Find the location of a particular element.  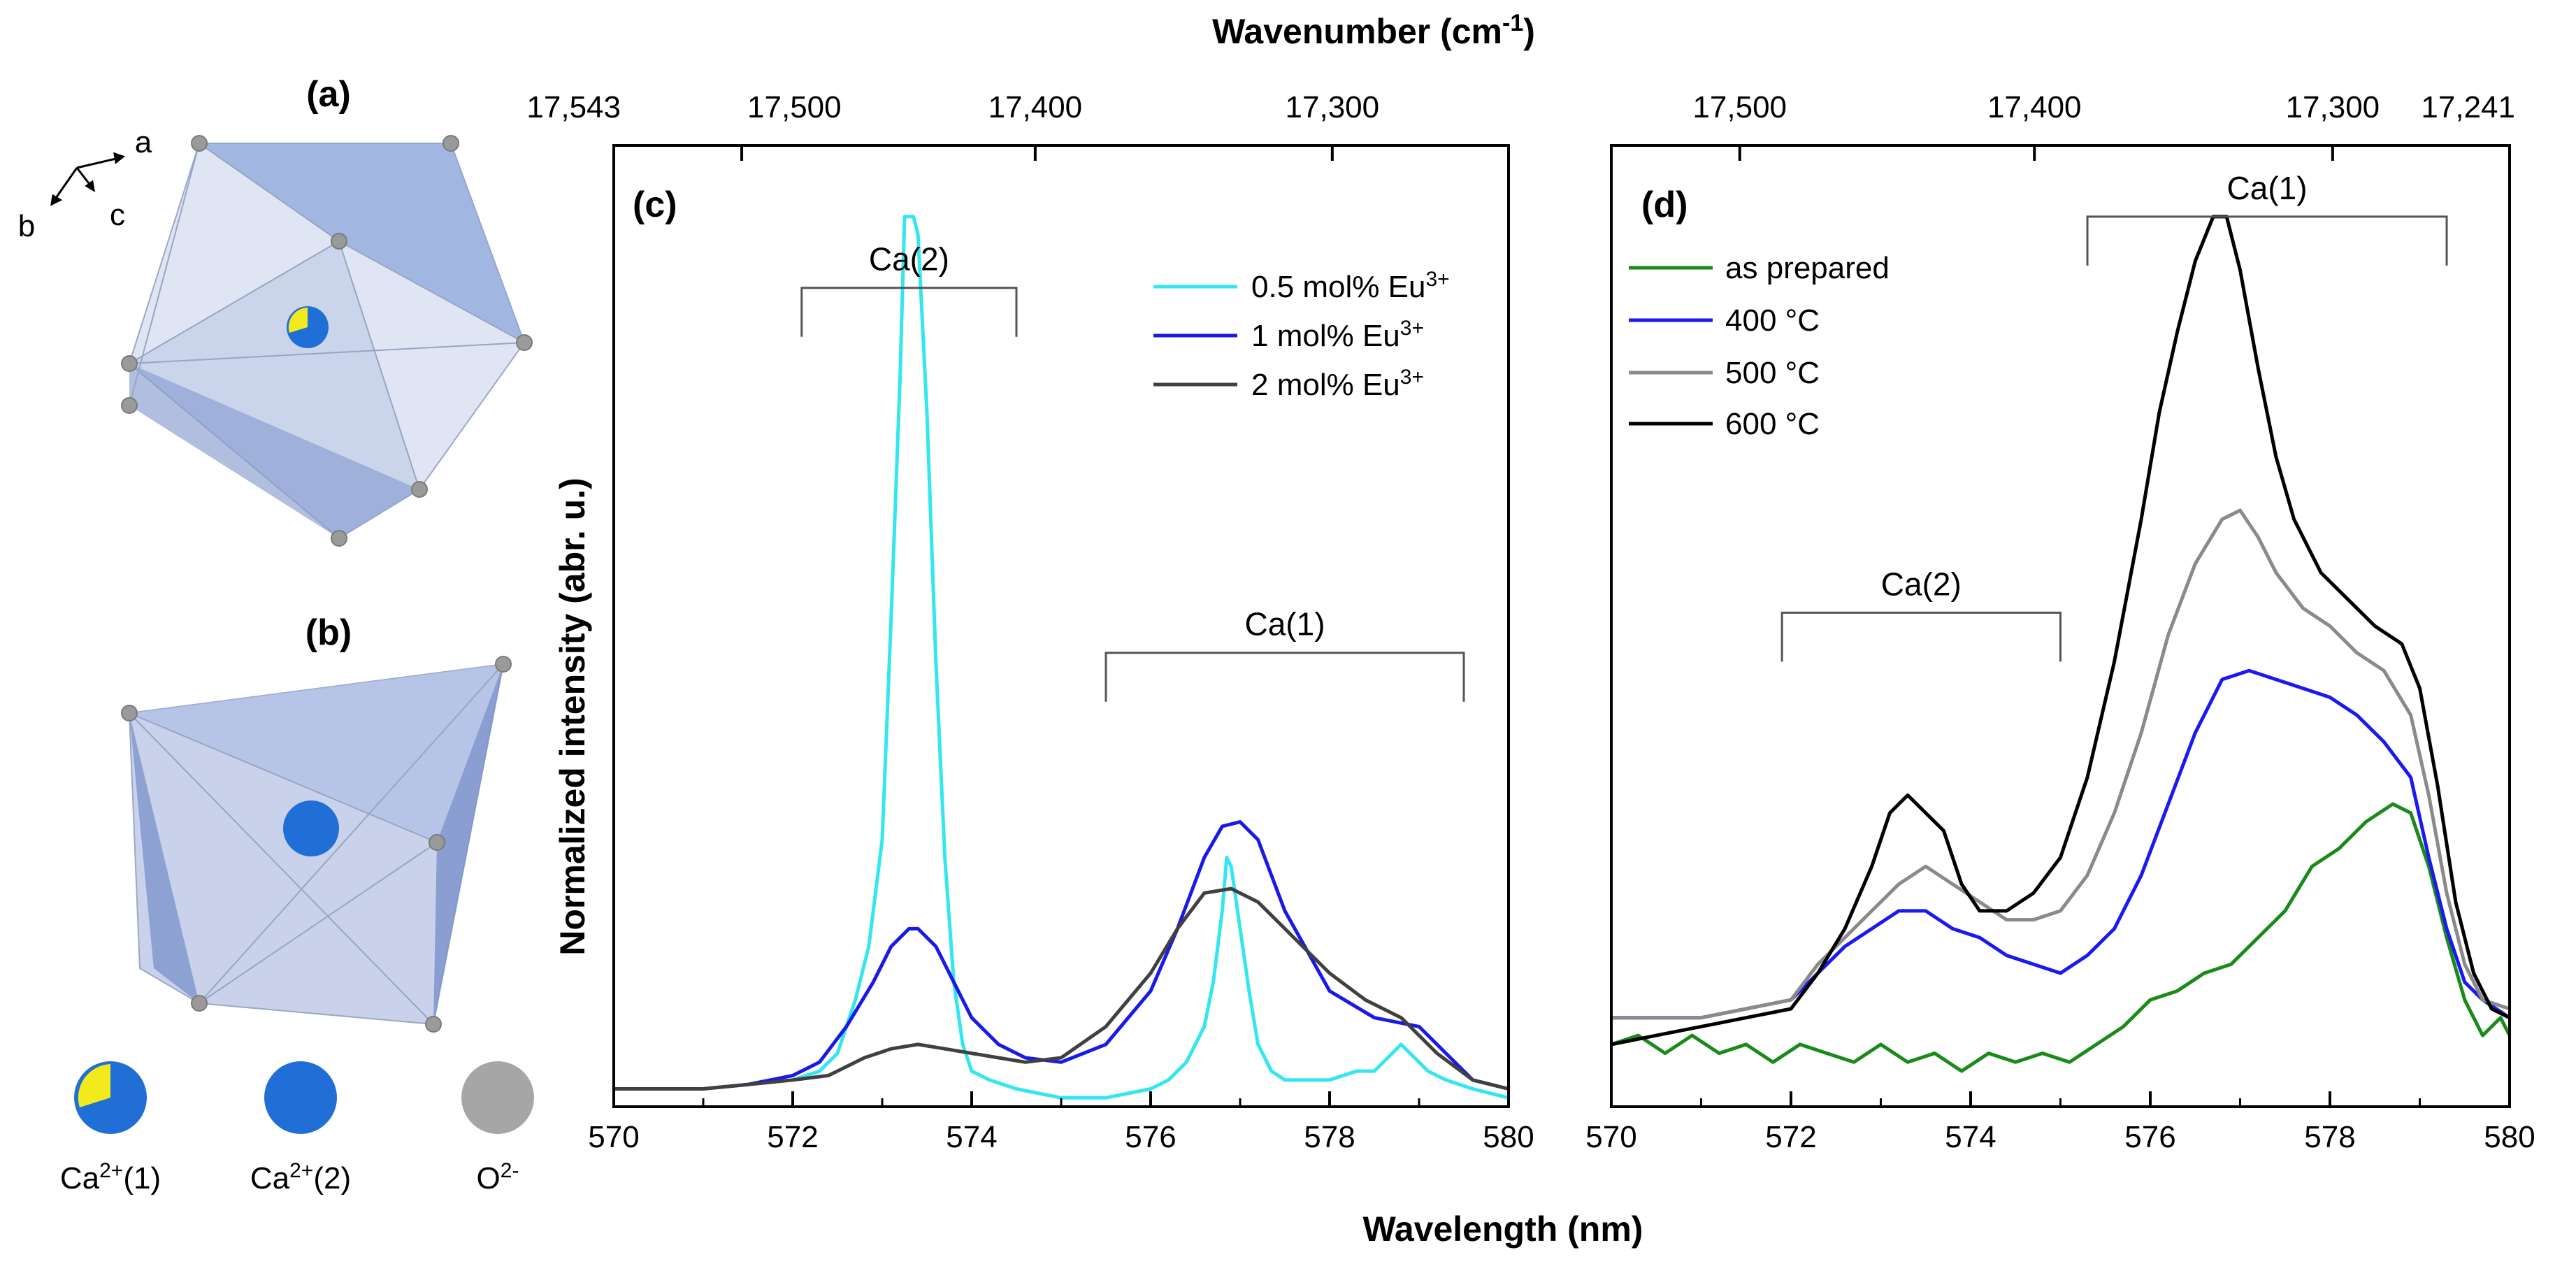

ca1-polyhedron is located at coordinates (327, 341).